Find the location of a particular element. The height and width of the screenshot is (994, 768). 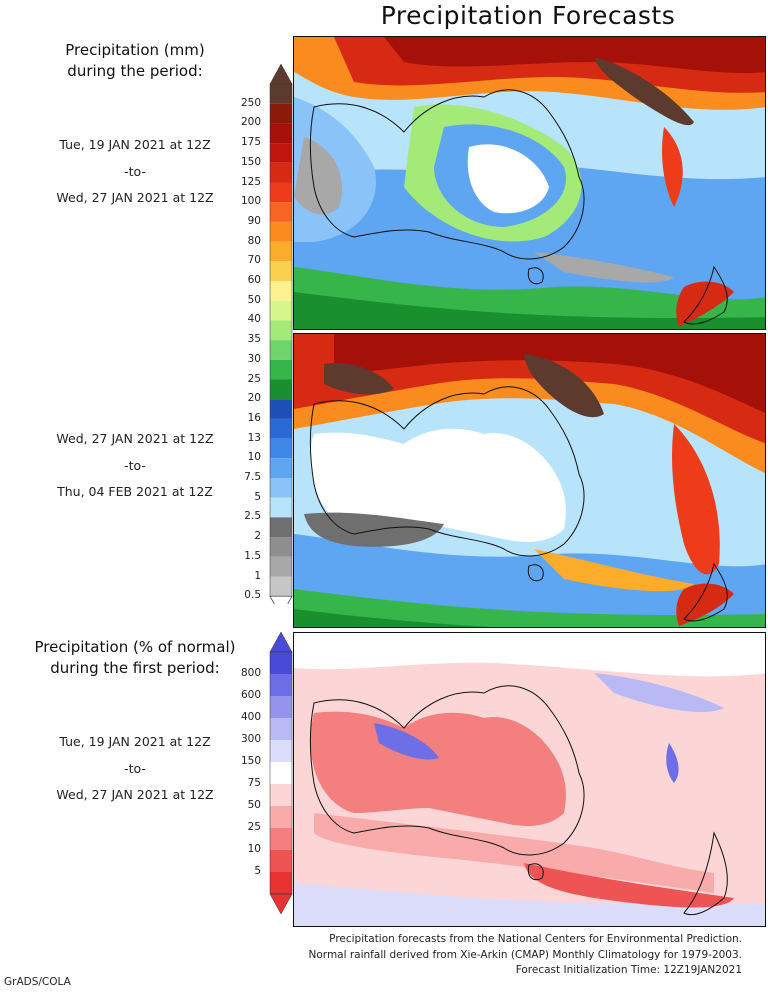

colorbar-pct-tick-label: 50 is located at coordinates (254, 805).